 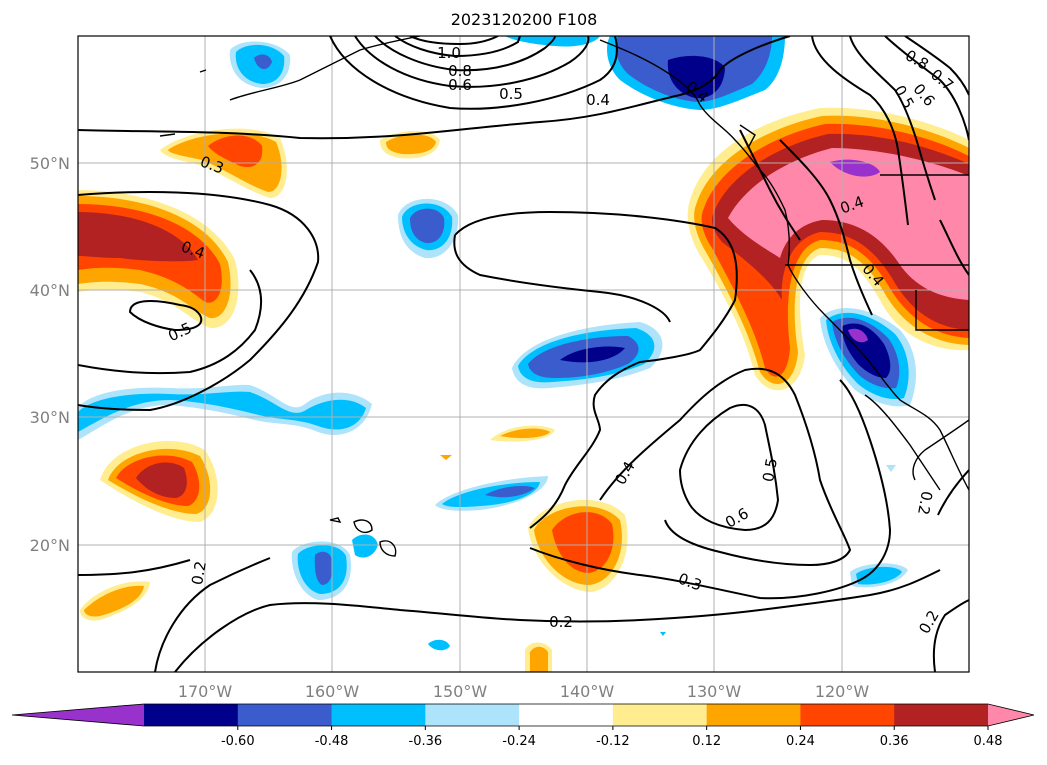 I want to click on colorbar-tick-label: 0.48, so click(x=988, y=741).